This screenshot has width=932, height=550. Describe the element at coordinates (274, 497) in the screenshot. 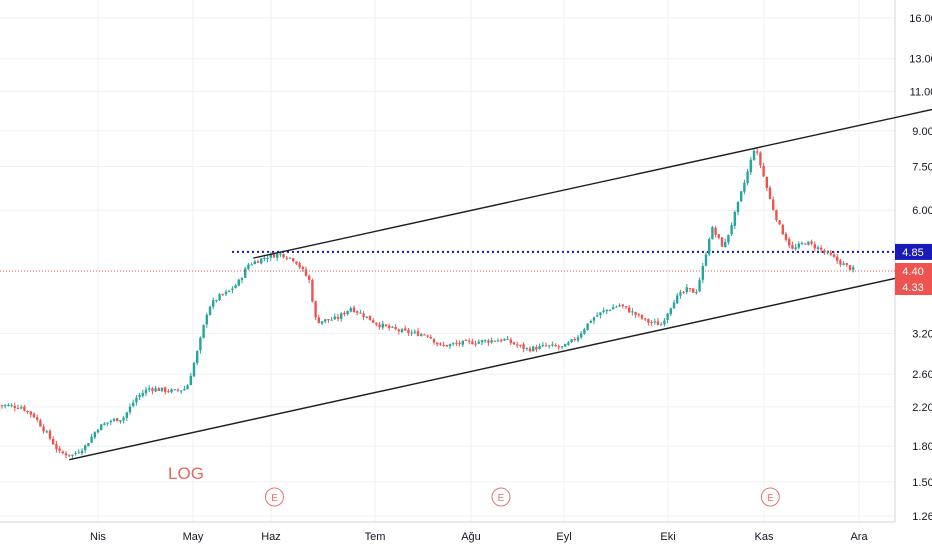

I see `earnings-marker` at that location.